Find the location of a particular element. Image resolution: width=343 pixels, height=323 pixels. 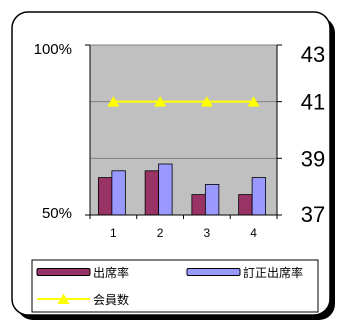

legend-item-series-3: 会員数 is located at coordinates (83, 299).